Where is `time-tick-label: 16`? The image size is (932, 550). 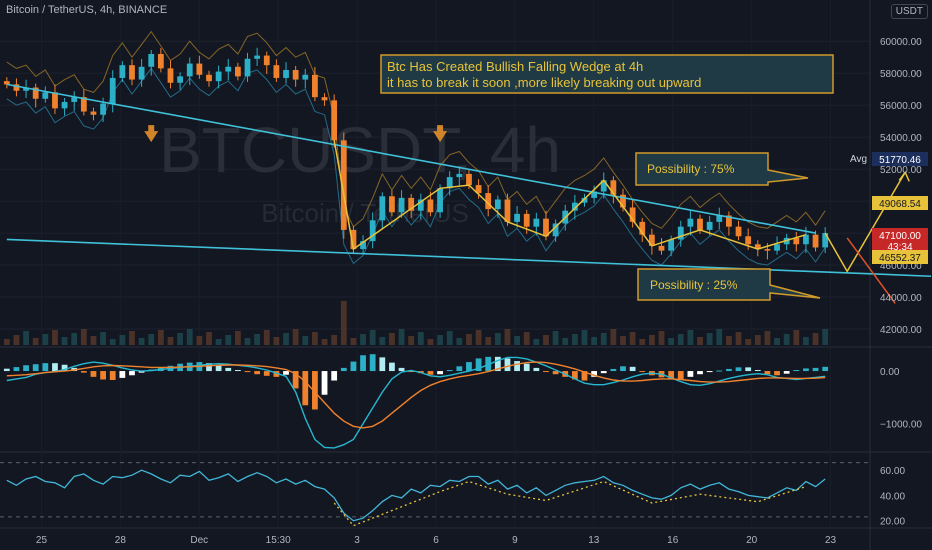
time-tick-label: 16 is located at coordinates (673, 540).